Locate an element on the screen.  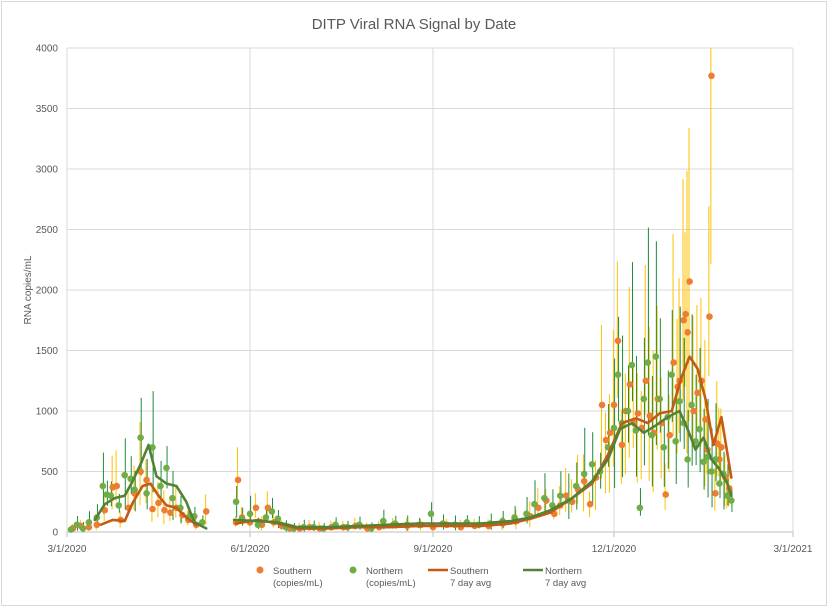
southern-legend-sublabel: (copies/mL) is located at coordinates (298, 583).